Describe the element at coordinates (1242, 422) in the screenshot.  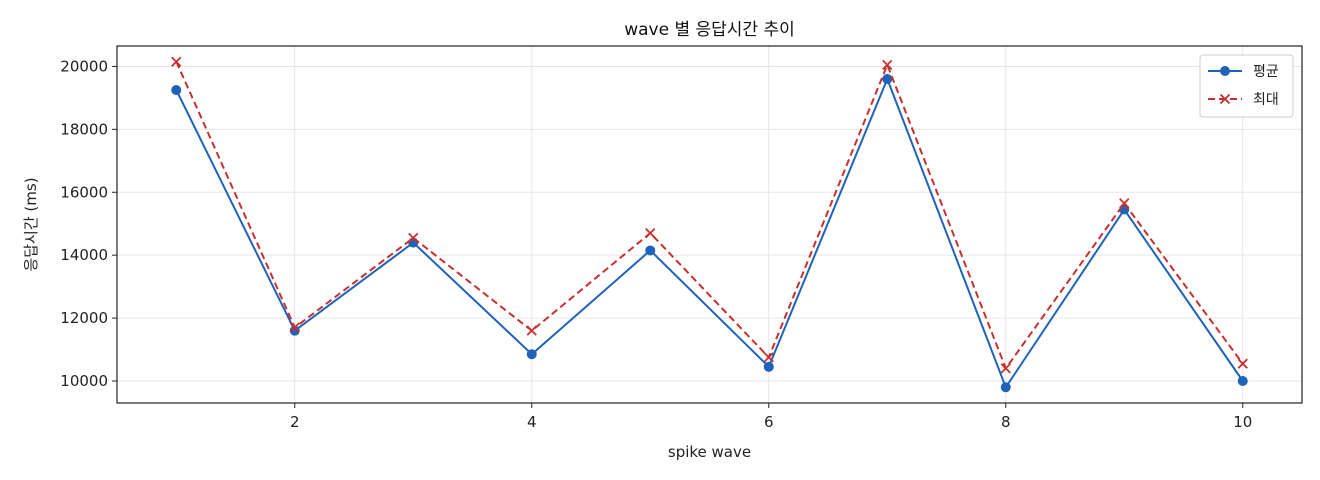
I see `x-tick-label: 10` at that location.